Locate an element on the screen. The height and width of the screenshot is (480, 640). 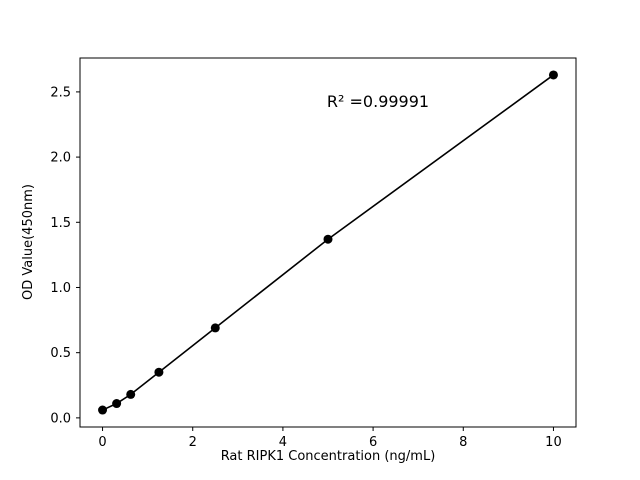
r-squared-annotation: R² =0.99991 is located at coordinates (378, 101).